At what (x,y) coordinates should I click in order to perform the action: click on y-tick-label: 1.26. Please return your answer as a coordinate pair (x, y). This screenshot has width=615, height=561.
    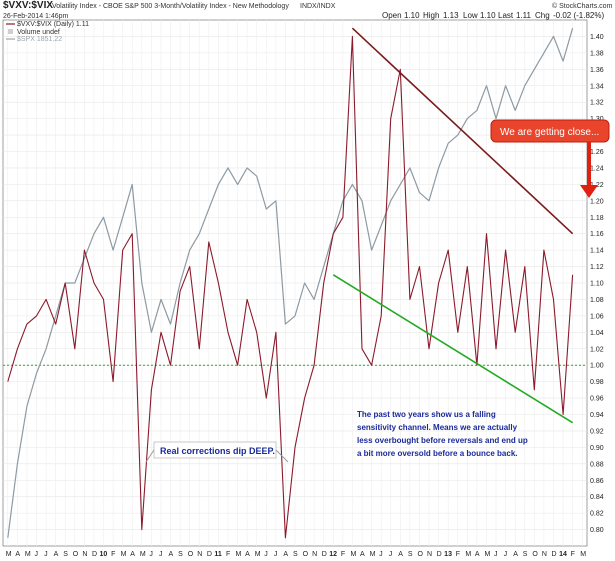
    Looking at the image, I should click on (597, 152).